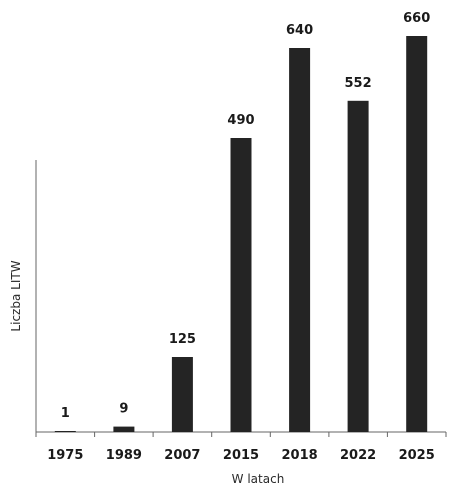  I want to click on x-tick-label-1975: 1975, so click(65, 455).